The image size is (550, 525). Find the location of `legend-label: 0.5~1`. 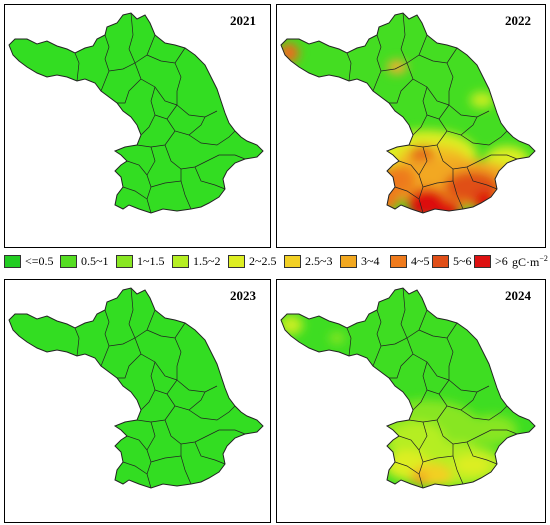

legend-label: 0.5~1 is located at coordinates (95, 261).